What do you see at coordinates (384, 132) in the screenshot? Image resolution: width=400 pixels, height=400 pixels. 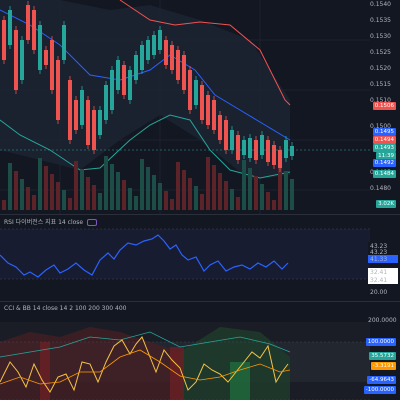 I see `level-a-badge: 0.1495` at bounding box center [384, 132].